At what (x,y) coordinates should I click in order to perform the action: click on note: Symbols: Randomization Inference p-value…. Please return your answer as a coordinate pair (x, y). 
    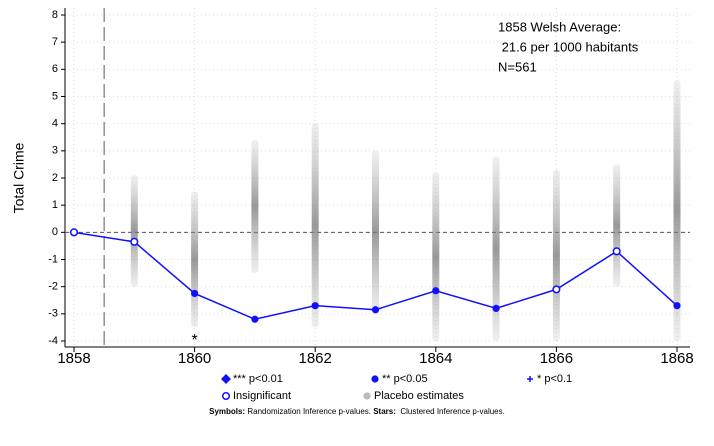
    Looking at the image, I should click on (357, 411).